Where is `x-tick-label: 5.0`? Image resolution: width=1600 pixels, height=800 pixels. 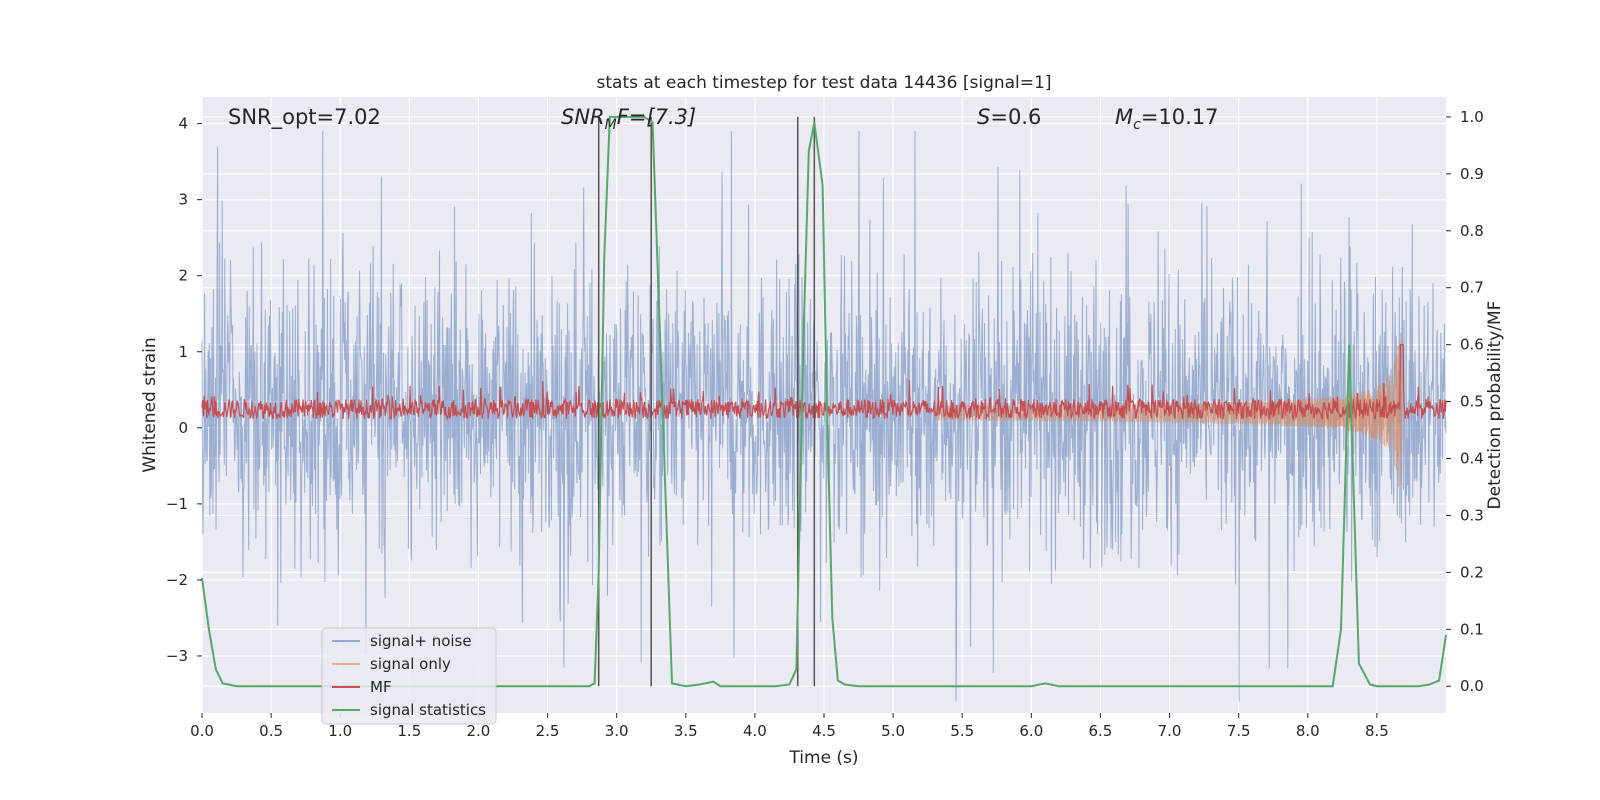
x-tick-label: 5.0 is located at coordinates (893, 731).